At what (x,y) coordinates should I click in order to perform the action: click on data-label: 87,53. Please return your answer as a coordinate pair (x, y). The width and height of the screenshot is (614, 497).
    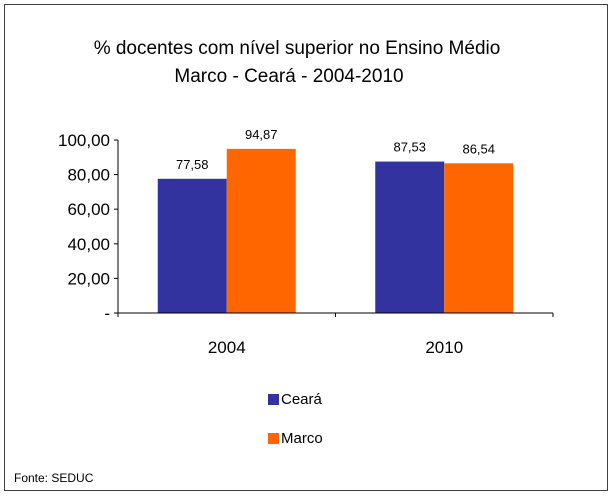
    Looking at the image, I should click on (409, 147).